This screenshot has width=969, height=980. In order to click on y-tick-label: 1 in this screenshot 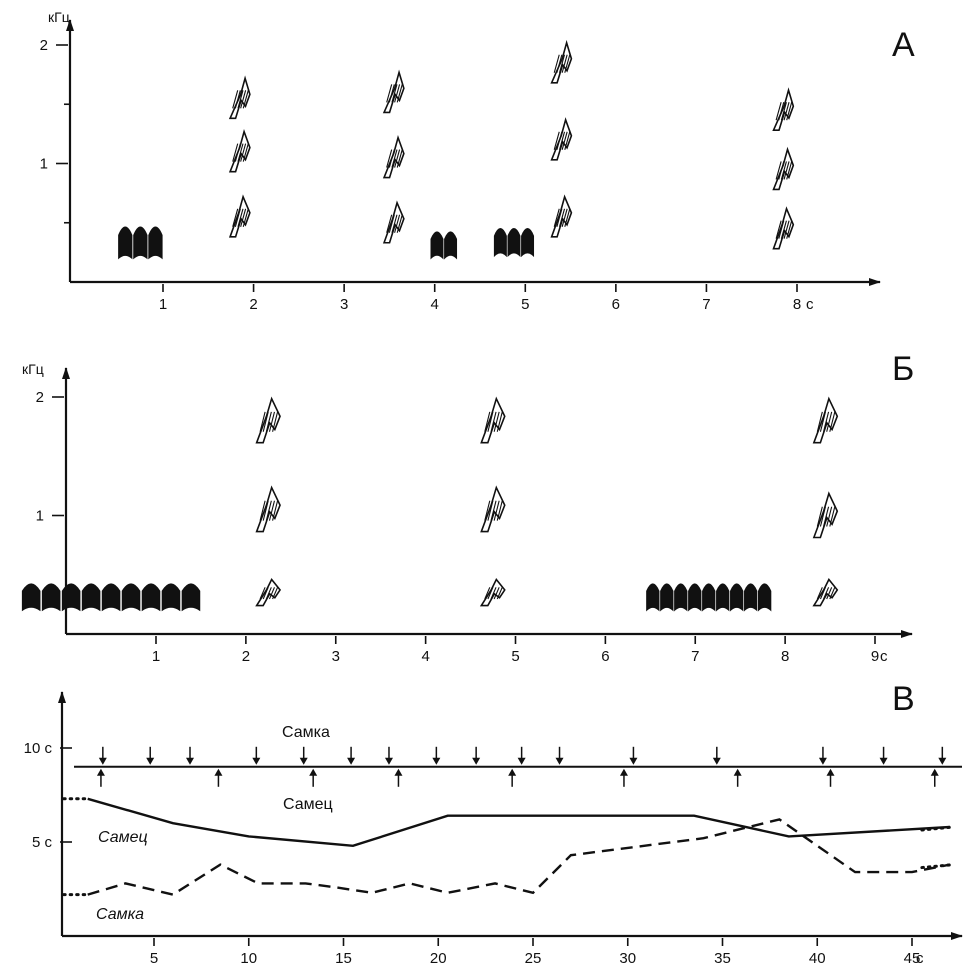, I will do `click(44, 164)`.